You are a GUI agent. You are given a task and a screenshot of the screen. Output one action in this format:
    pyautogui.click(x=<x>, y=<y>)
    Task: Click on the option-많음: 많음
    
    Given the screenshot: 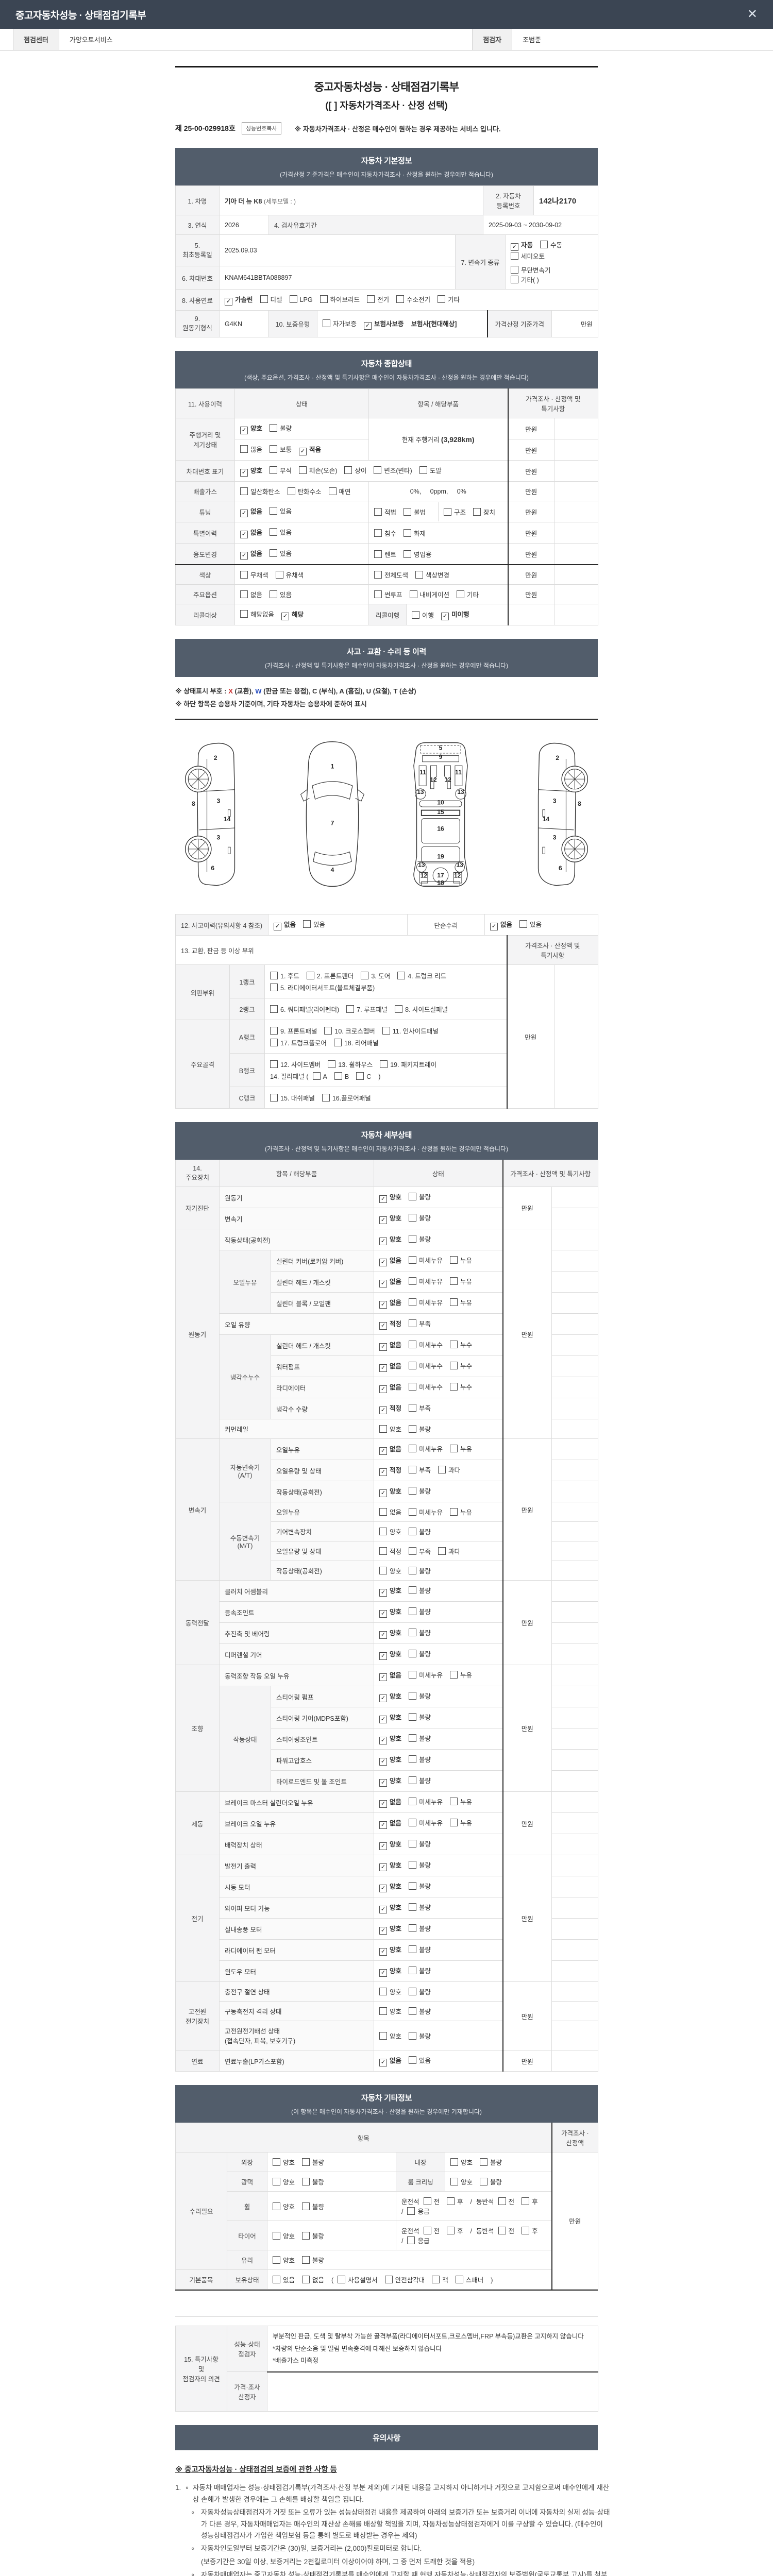 What is the action you would take?
    pyautogui.click(x=251, y=449)
    